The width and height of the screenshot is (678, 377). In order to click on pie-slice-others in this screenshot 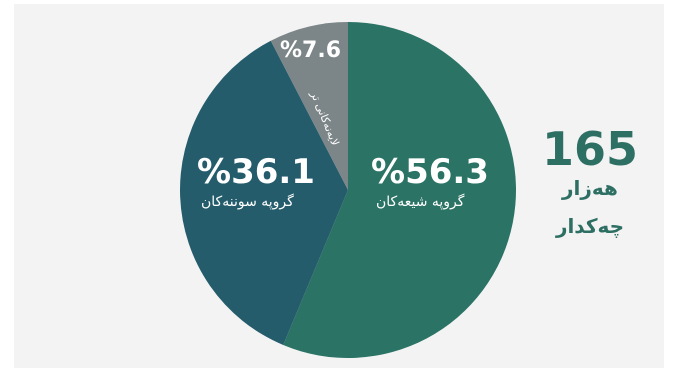, I will do `click(309, 106)`.